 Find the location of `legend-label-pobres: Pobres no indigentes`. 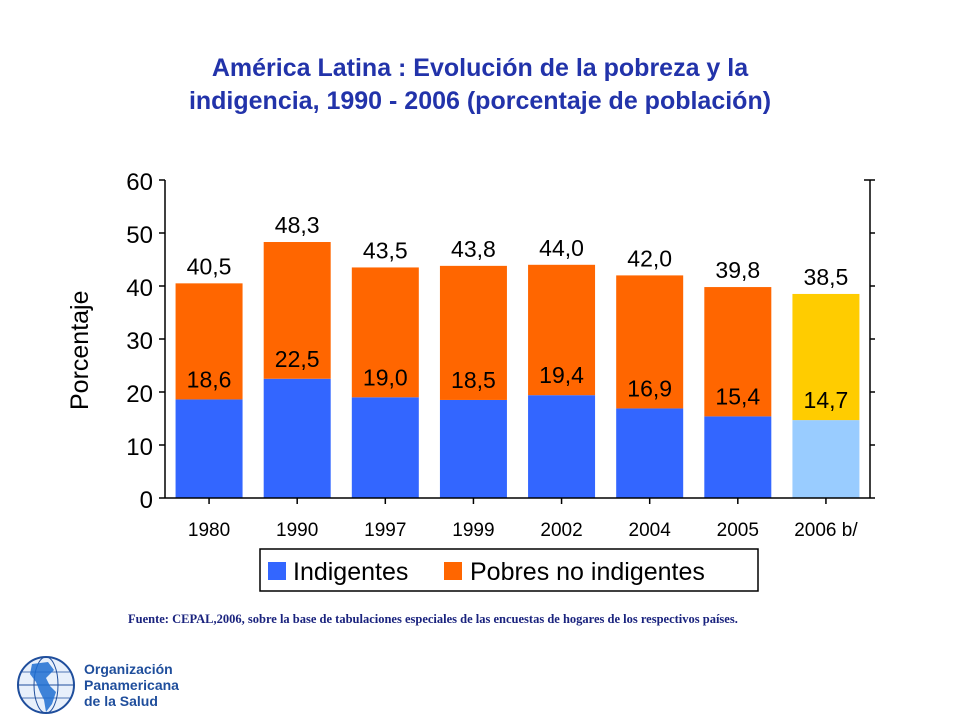

legend-label-pobres: Pobres no indigentes is located at coordinates (587, 572).